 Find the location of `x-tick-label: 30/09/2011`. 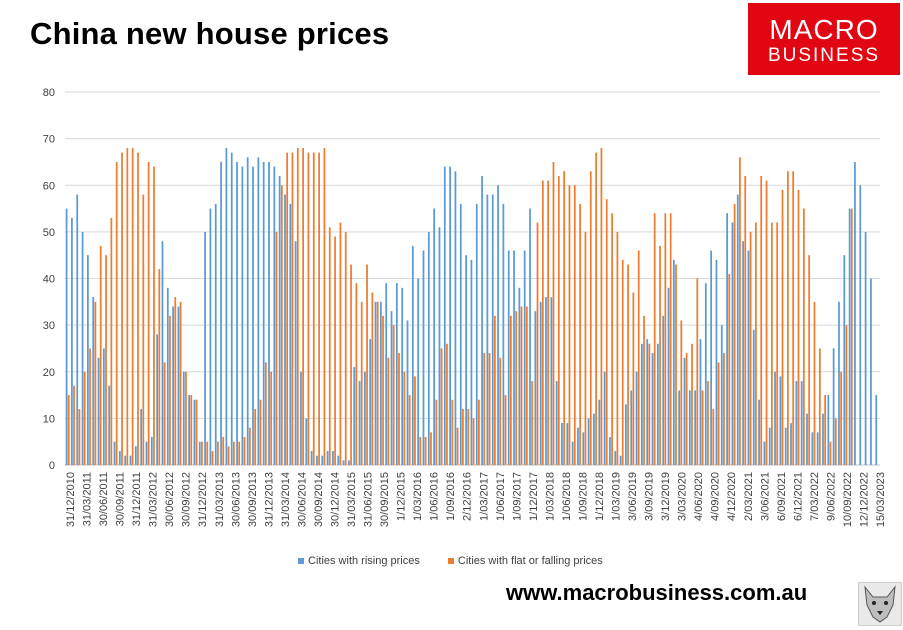

x-tick-label: 30/09/2011 is located at coordinates (121, 499).